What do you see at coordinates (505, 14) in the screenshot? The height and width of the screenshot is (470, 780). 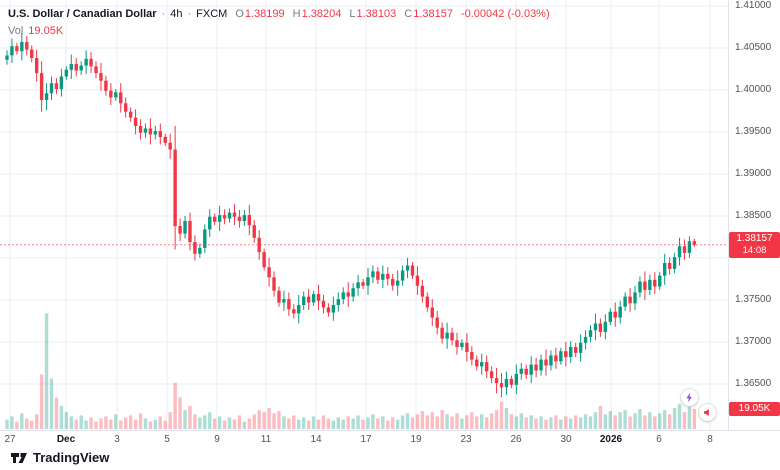 I see `change-value: -0.00042 (-0.03%)` at bounding box center [505, 14].